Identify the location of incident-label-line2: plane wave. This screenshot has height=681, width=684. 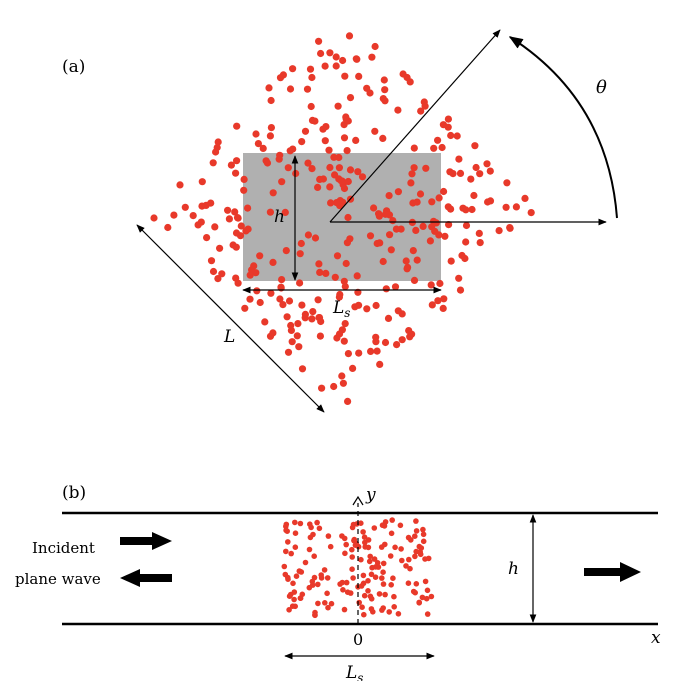
(58, 579).